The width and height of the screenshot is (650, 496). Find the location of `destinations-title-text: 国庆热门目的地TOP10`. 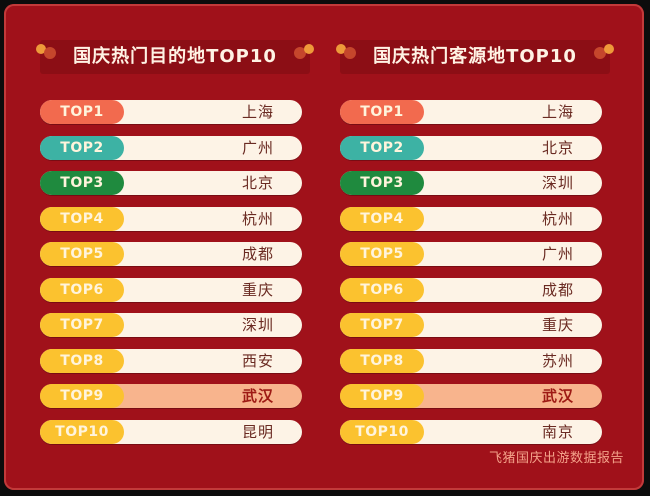

destinations-title-text: 国庆热门目的地TOP10 is located at coordinates (175, 56).